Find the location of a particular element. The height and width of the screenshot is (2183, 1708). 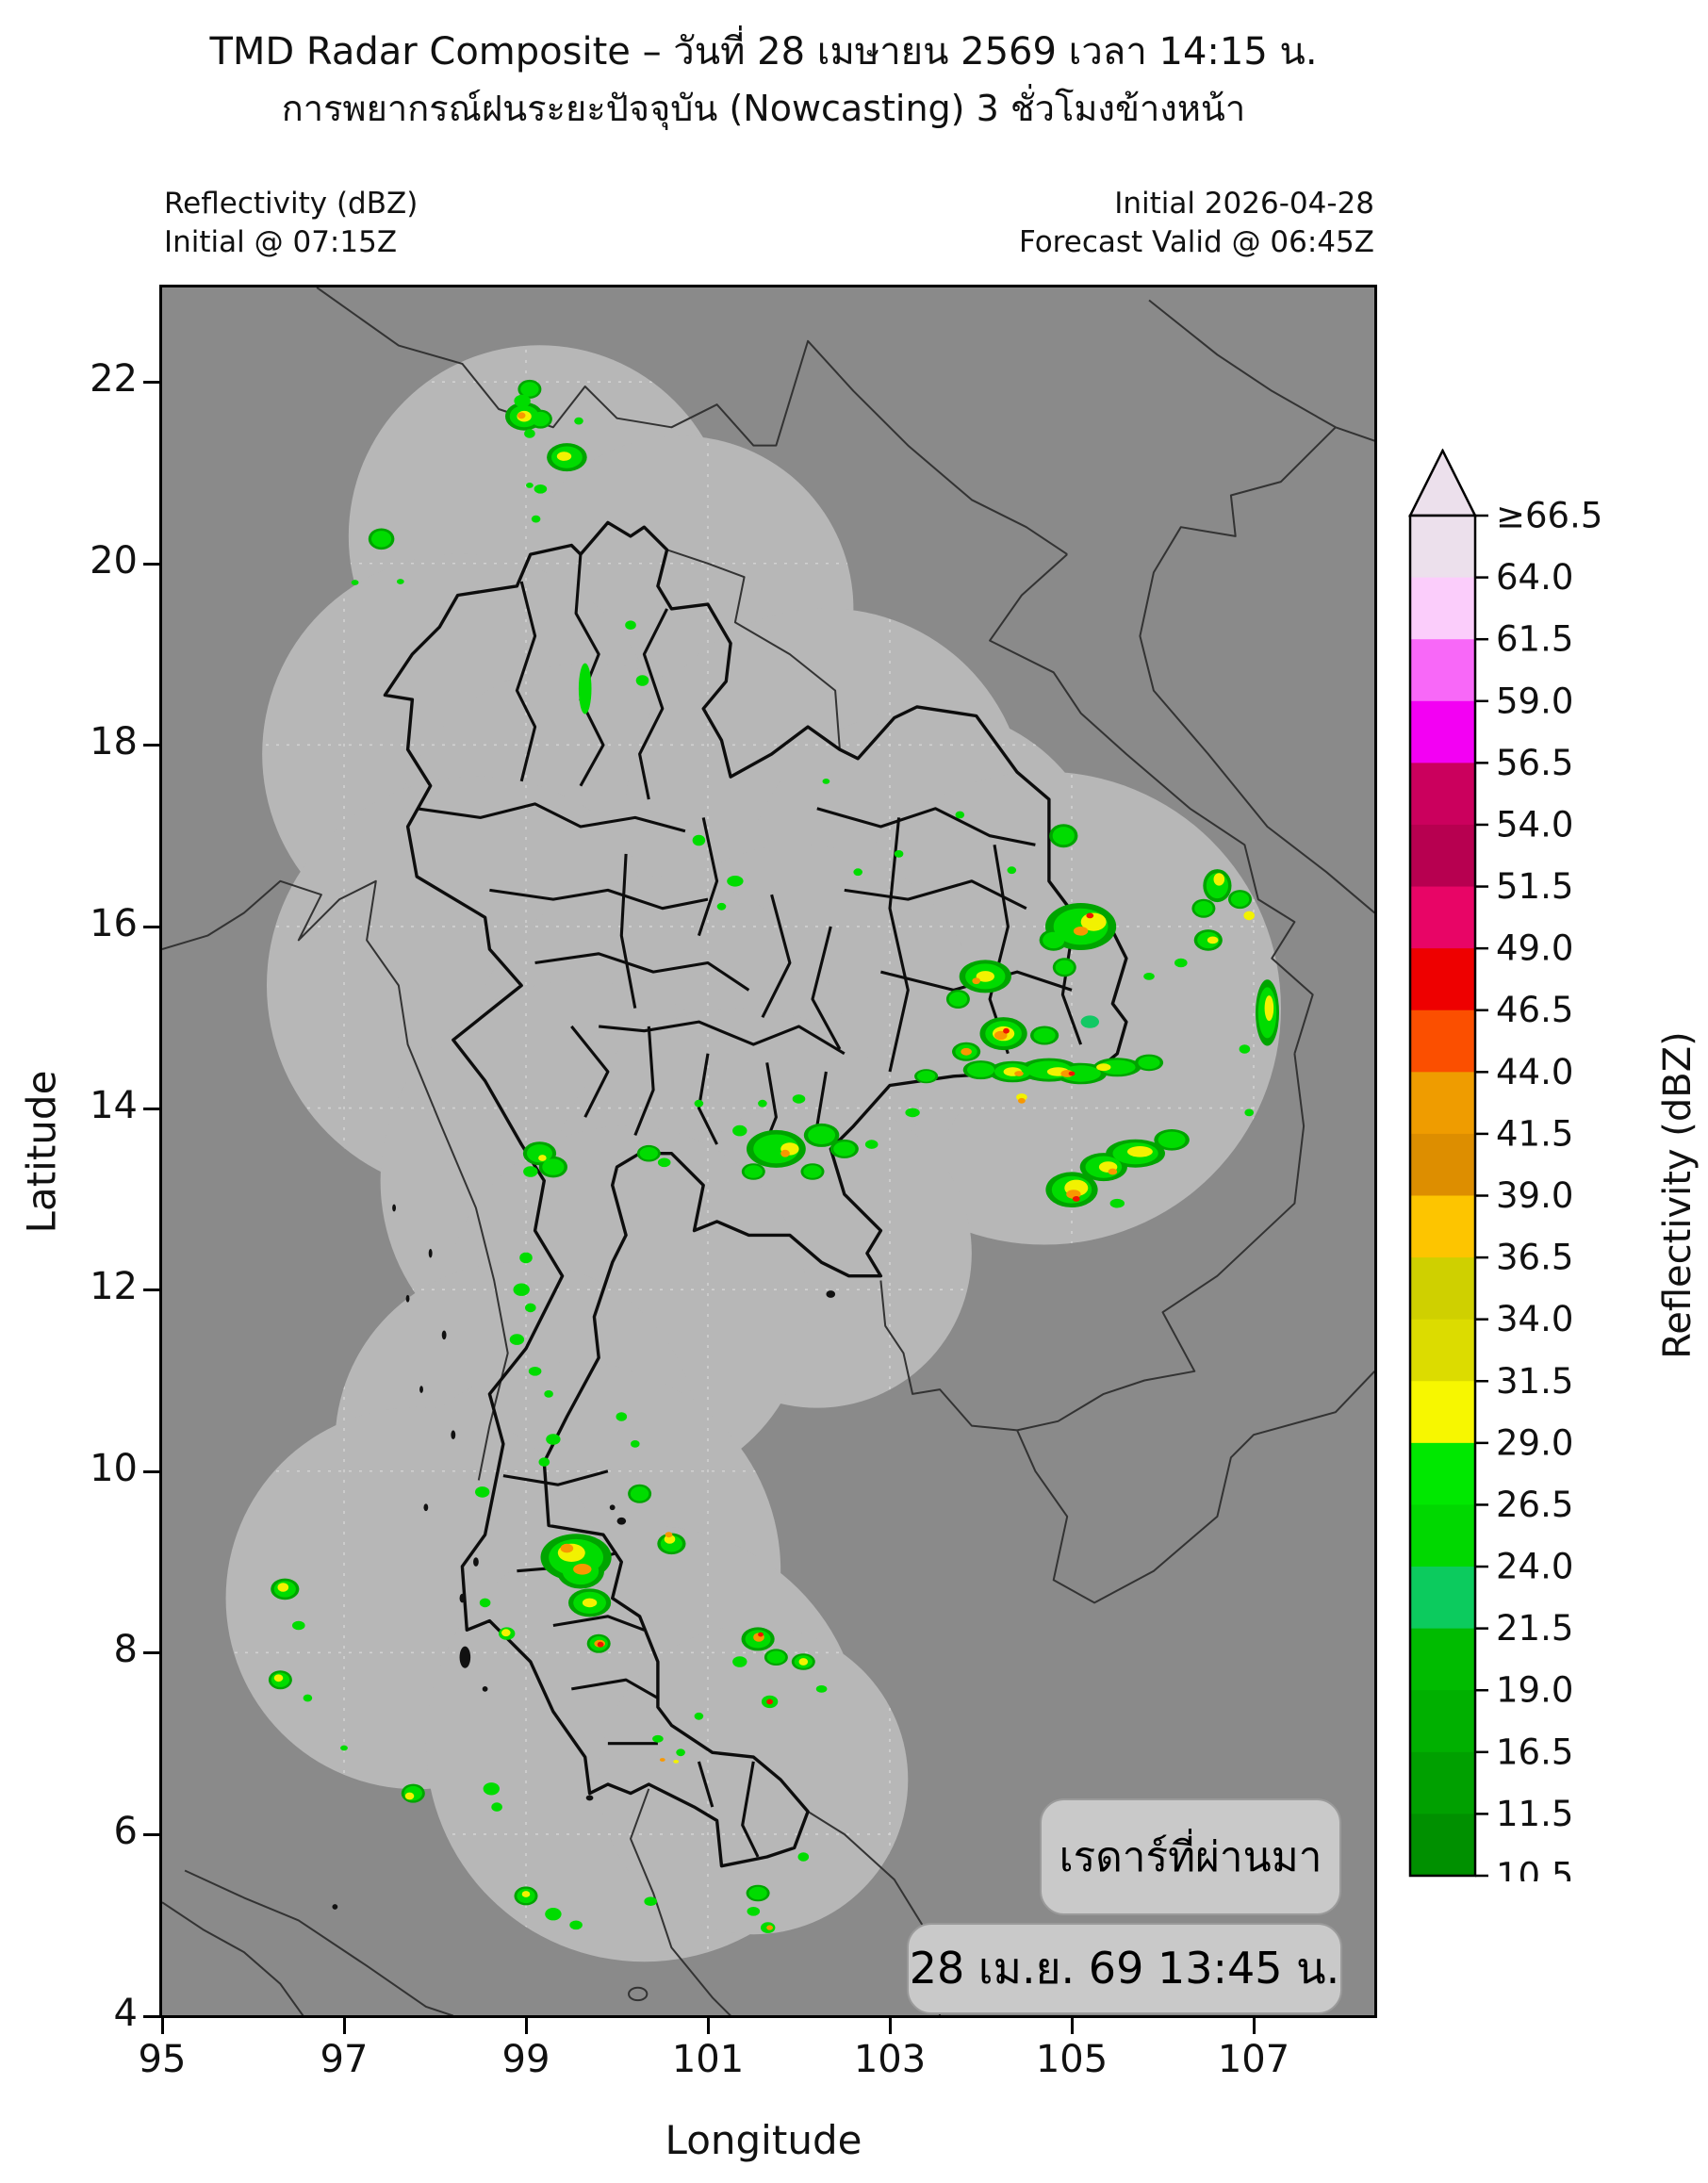

y-tick-label: 18 is located at coordinates (114, 742).